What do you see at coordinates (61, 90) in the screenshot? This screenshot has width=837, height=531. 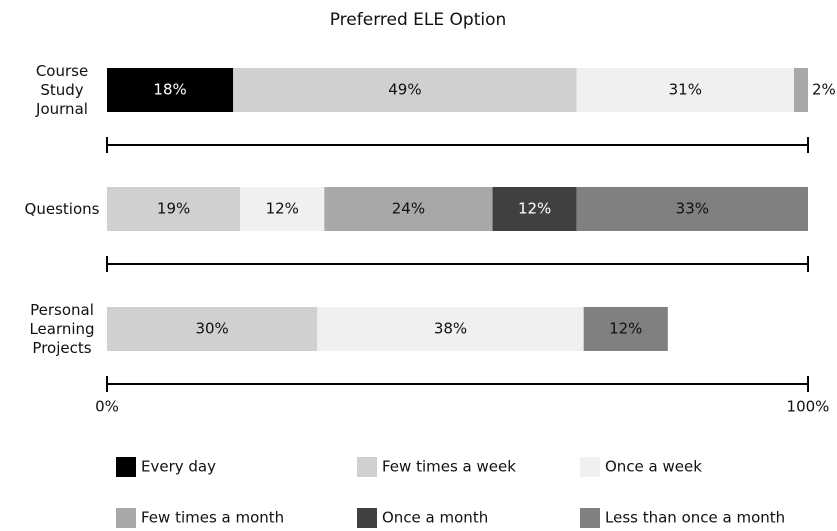 I see `category-label: Course Study Journal` at bounding box center [61, 90].